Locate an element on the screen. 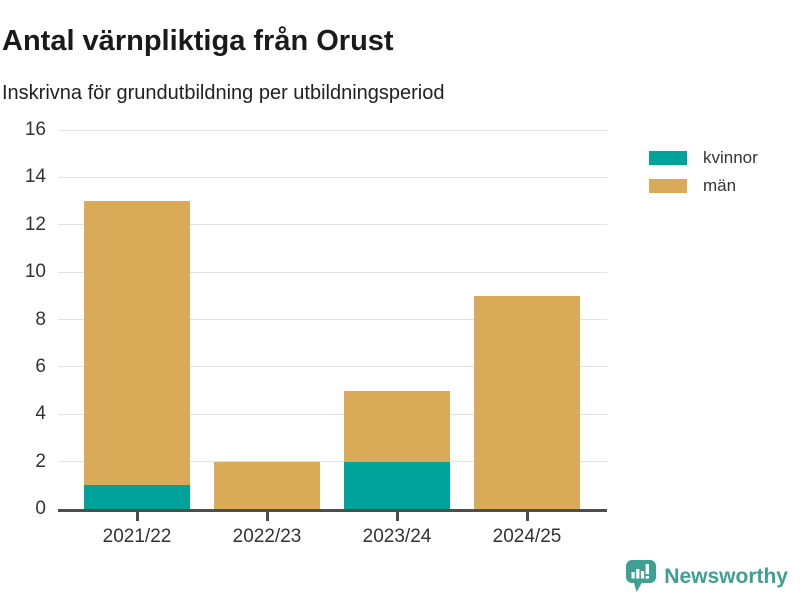 Image resolution: width=800 pixels, height=600 pixels. bar-2021/22-män is located at coordinates (137, 343).